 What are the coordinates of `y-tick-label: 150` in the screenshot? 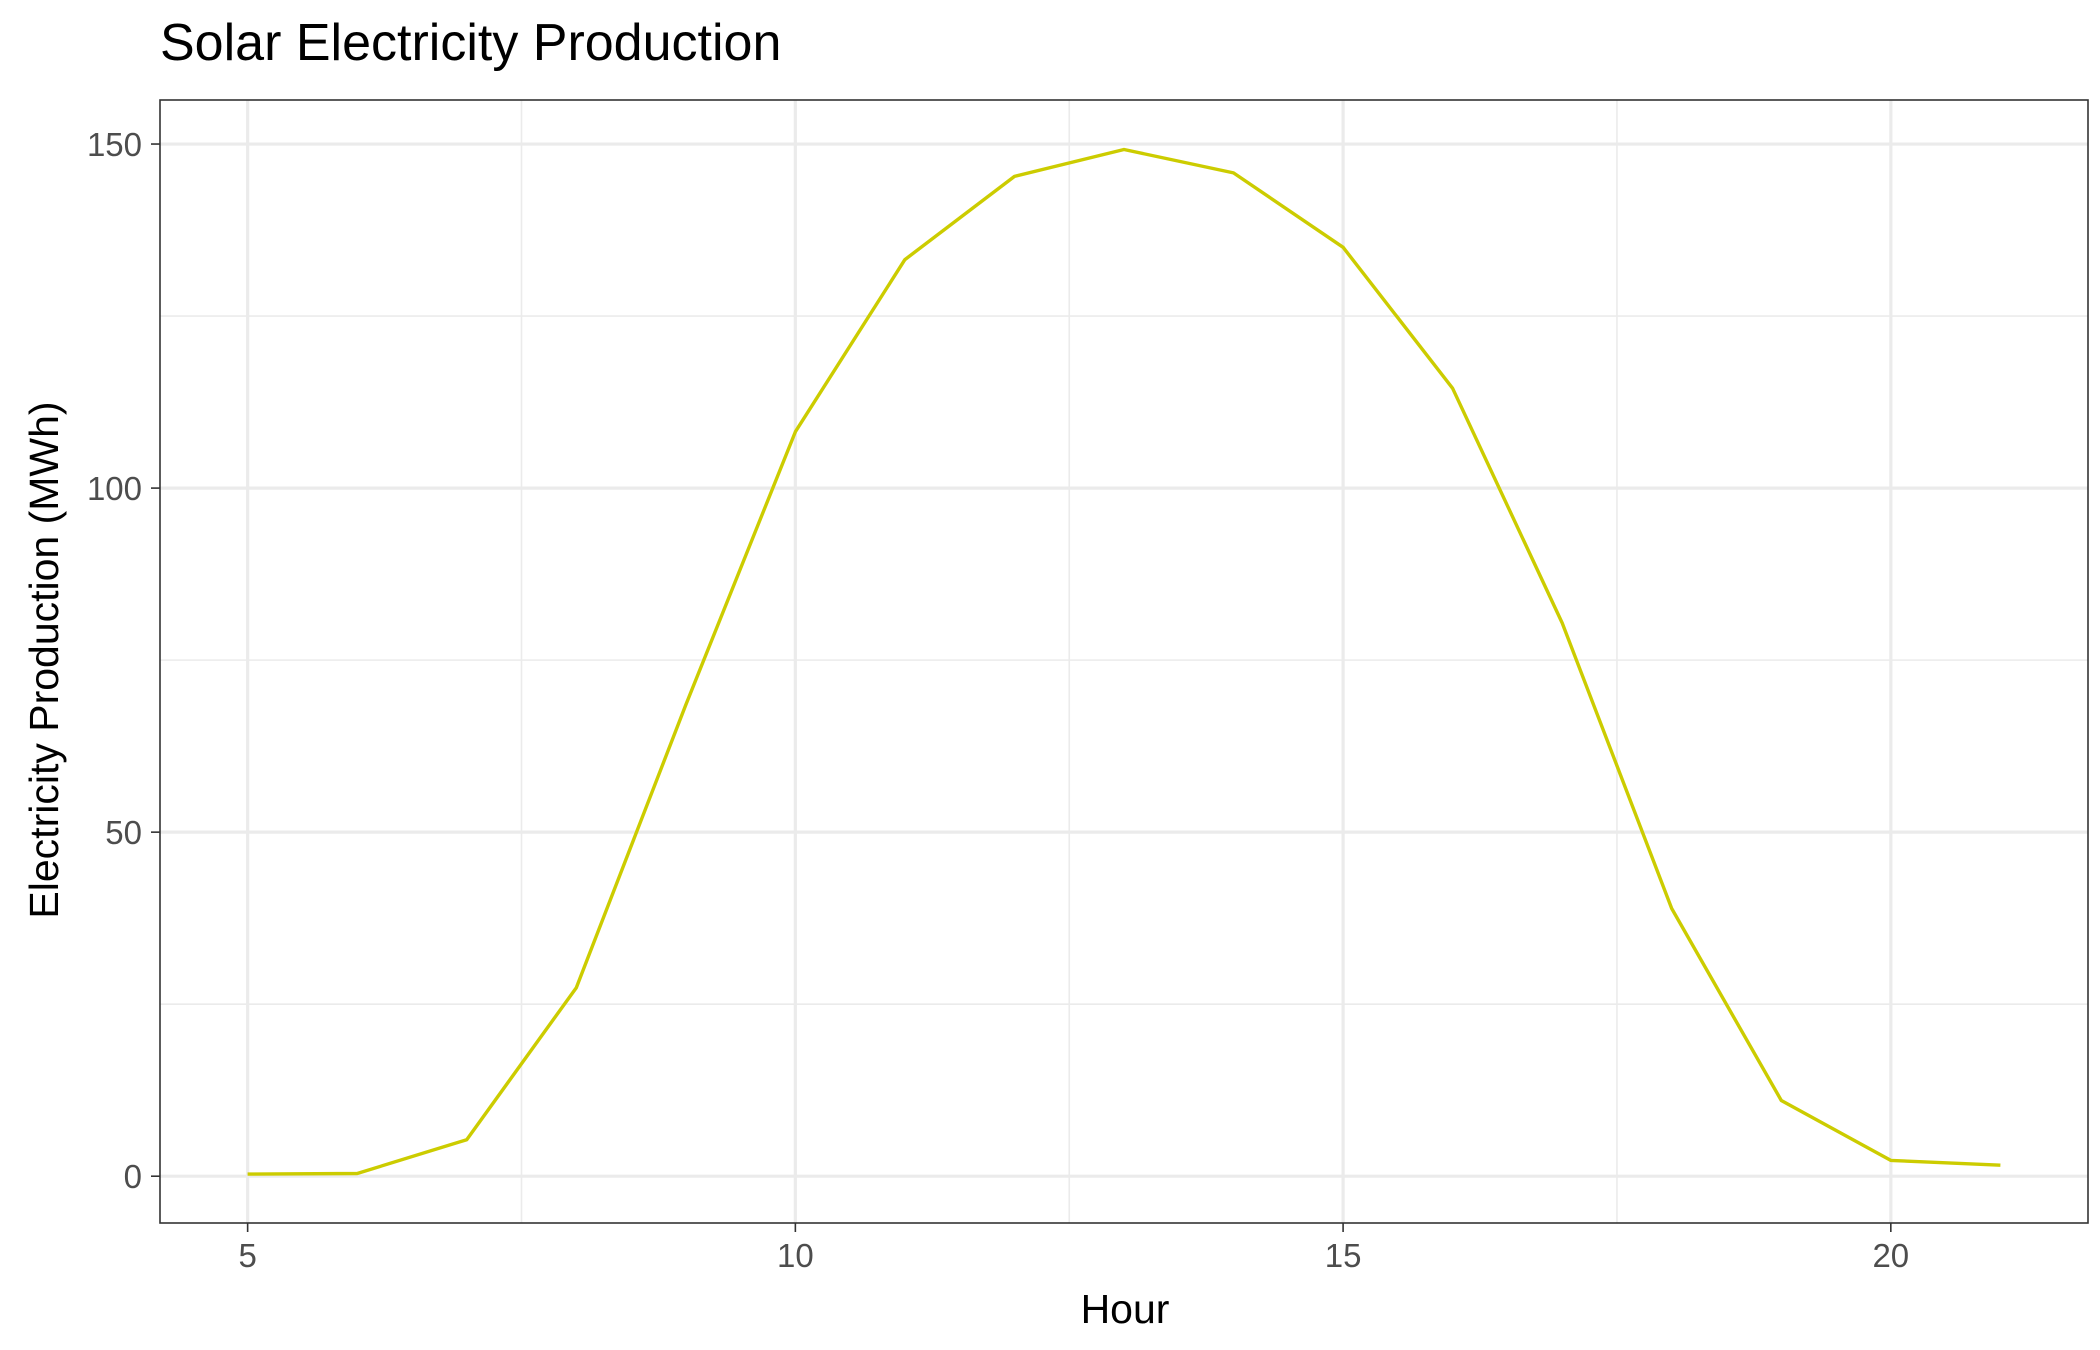 It's located at (114, 144).